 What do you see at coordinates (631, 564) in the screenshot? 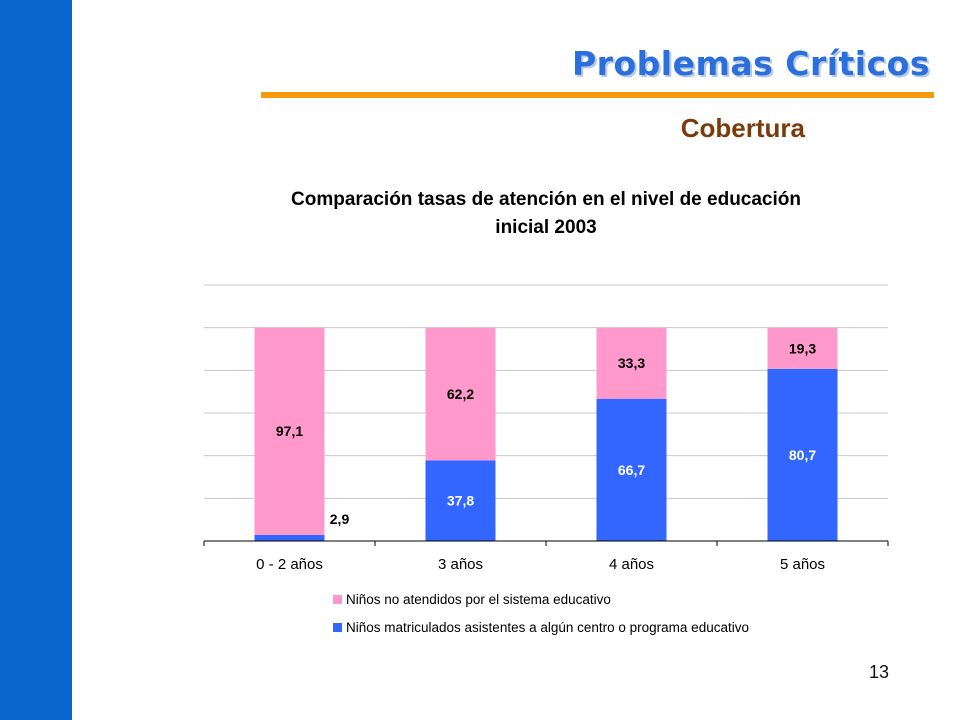
I see `x-tick-label: 4 años` at bounding box center [631, 564].